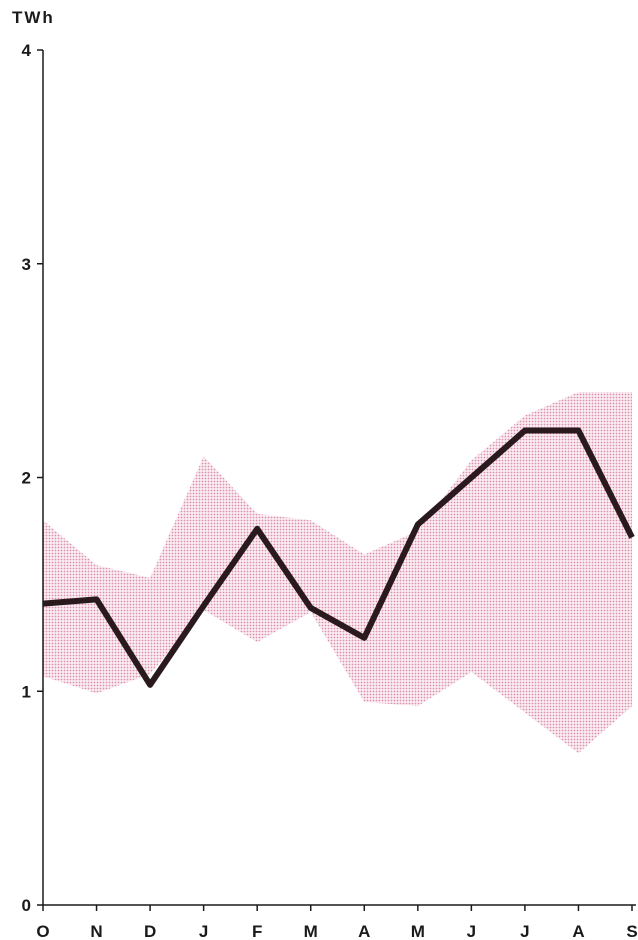 This screenshot has height=940, width=638. I want to click on y-tick-label: 0, so click(26, 905).